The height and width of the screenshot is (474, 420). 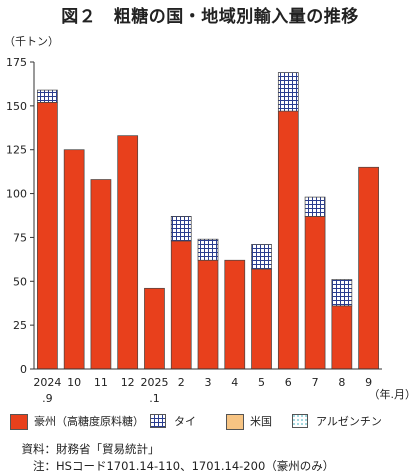 I want to click on x-tick-label: 2025, so click(x=154, y=382).